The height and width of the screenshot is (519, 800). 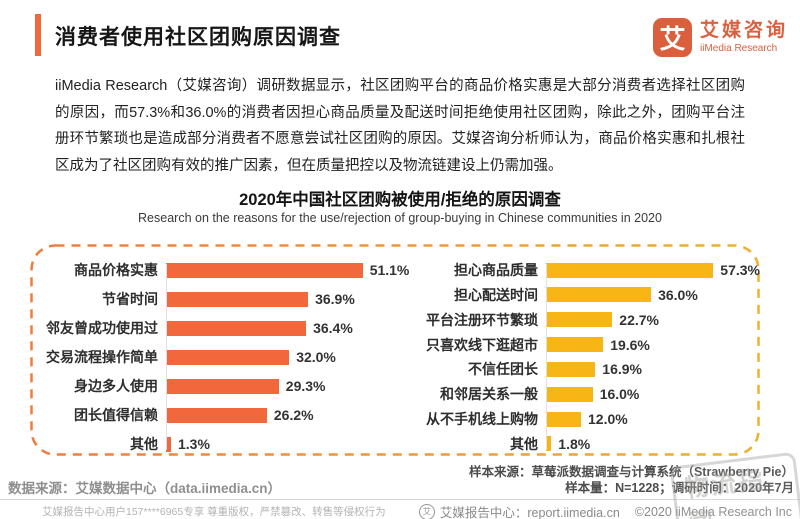 I want to click on bar-row: 其他 1.3%, so click(x=220, y=444).